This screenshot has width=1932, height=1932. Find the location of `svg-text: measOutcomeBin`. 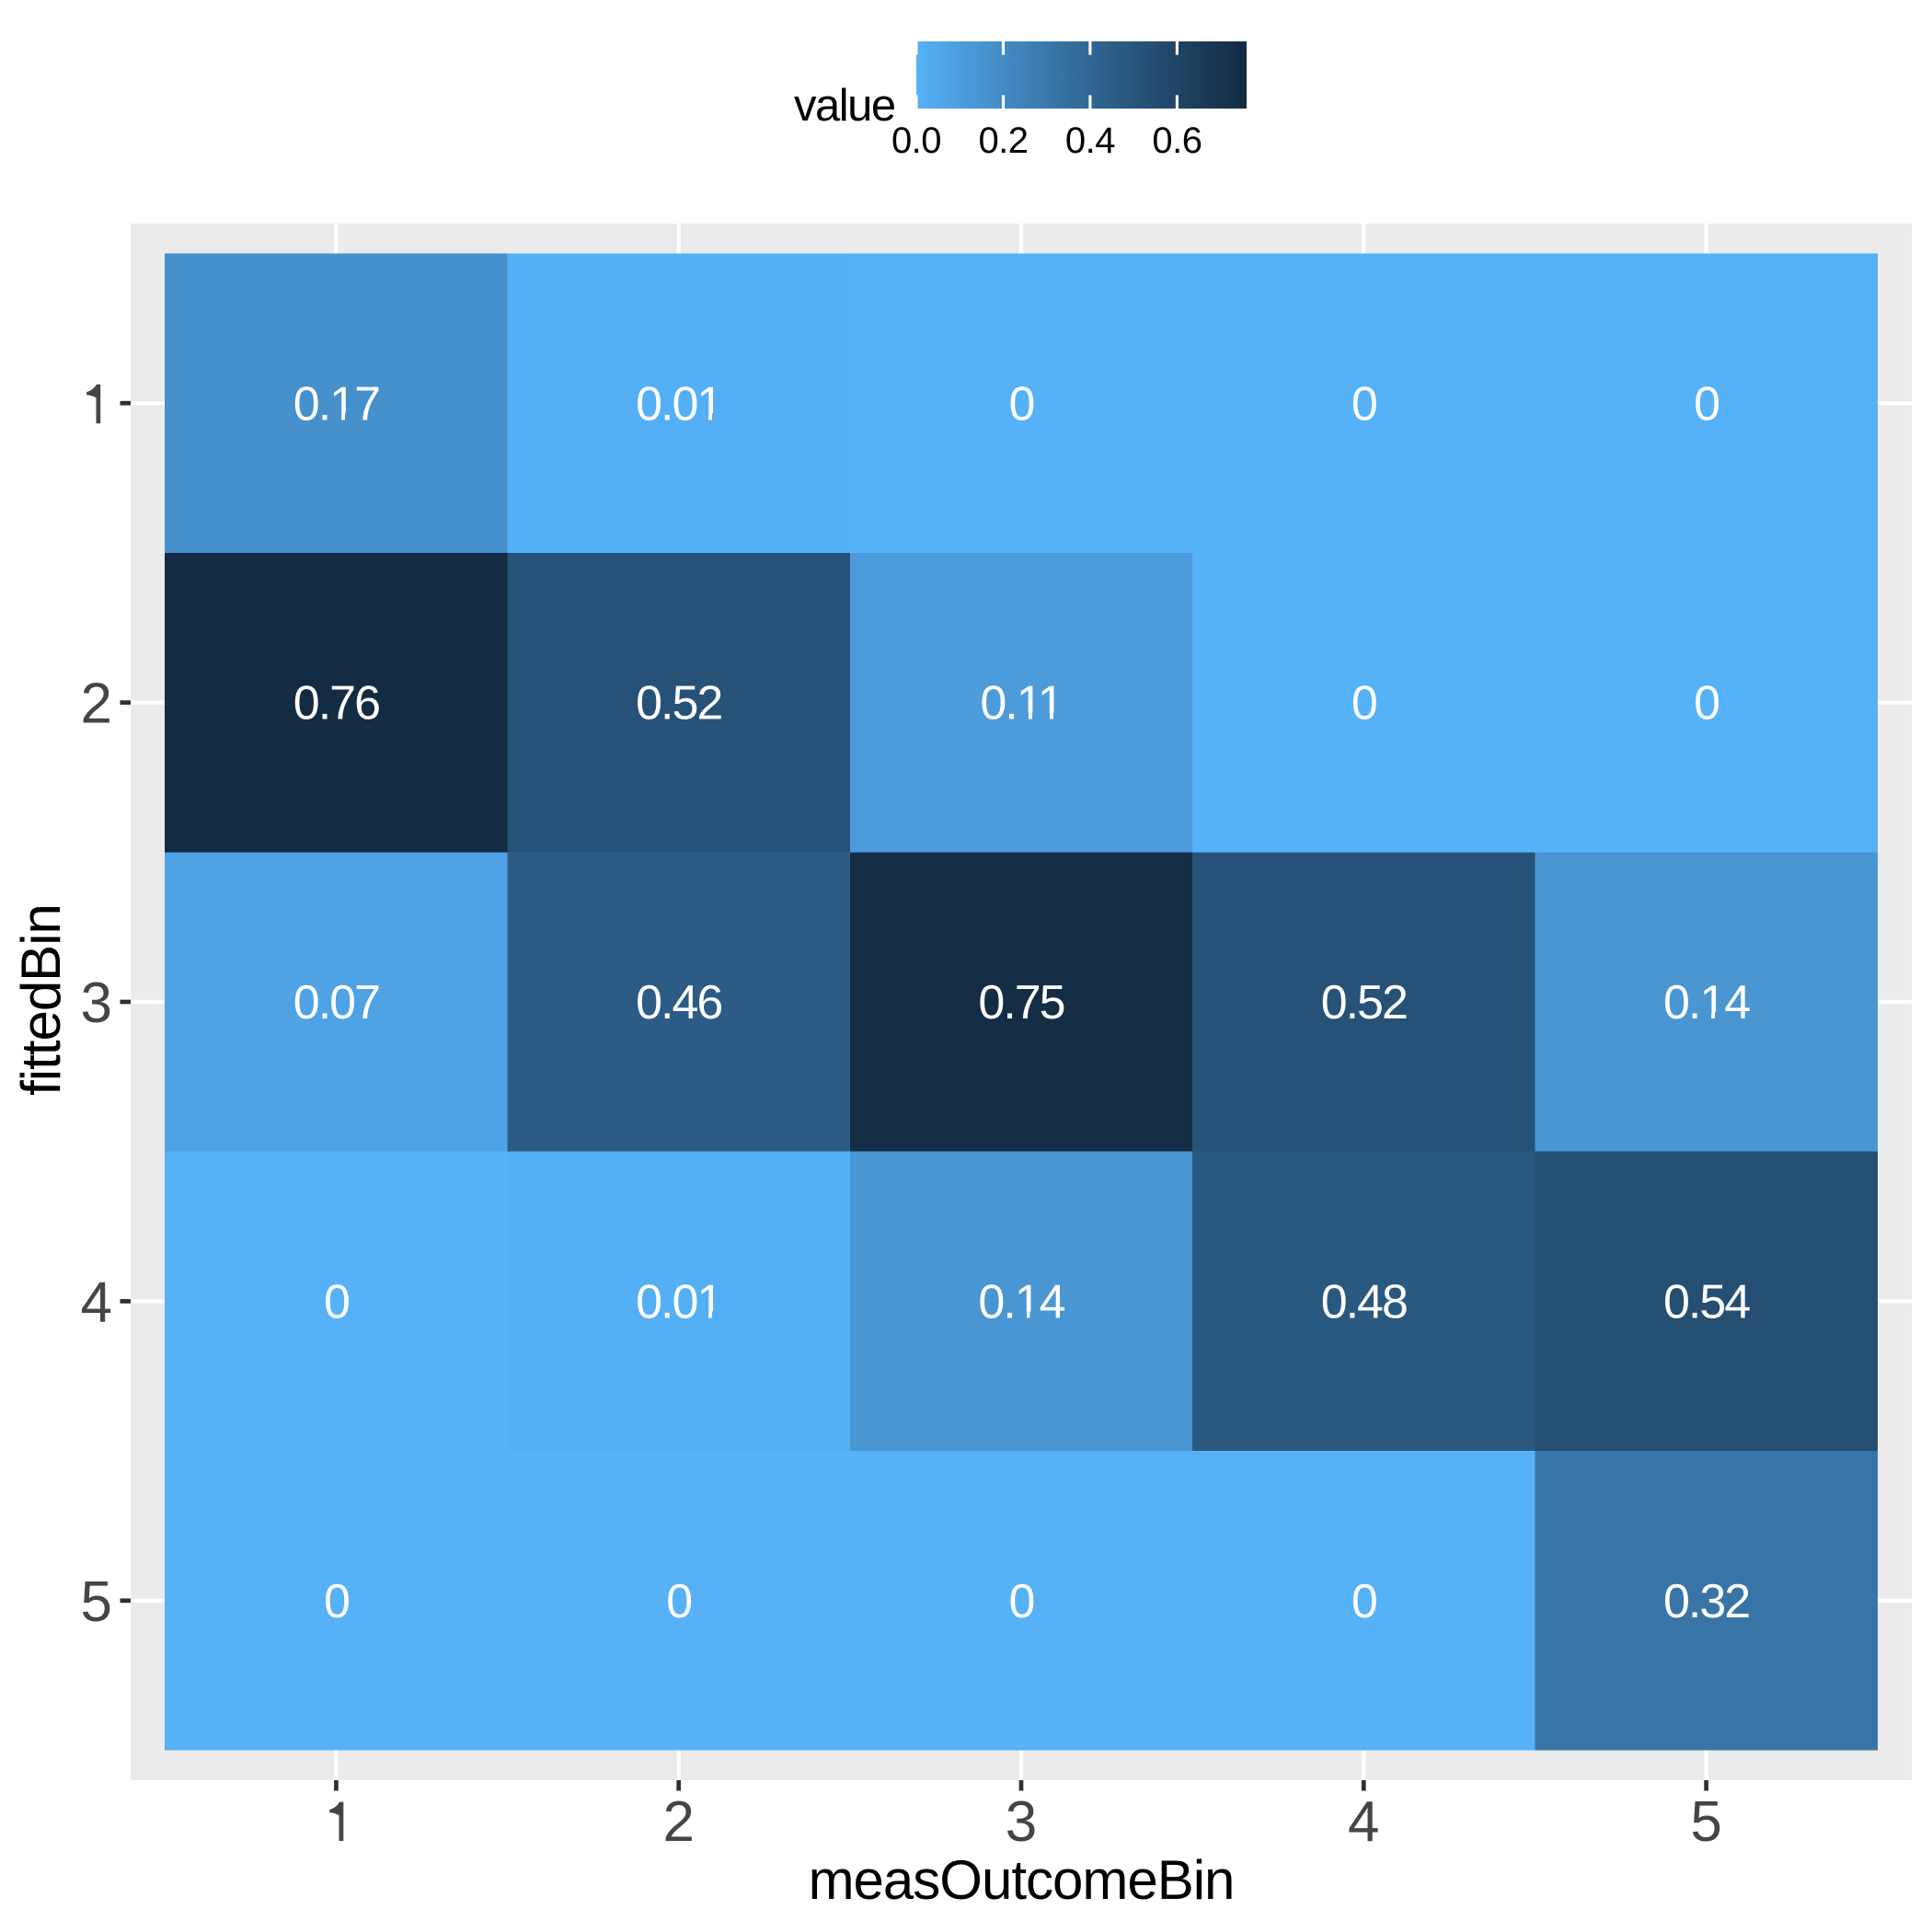

svg-text: measOutcomeBin is located at coordinates (1022, 1880).